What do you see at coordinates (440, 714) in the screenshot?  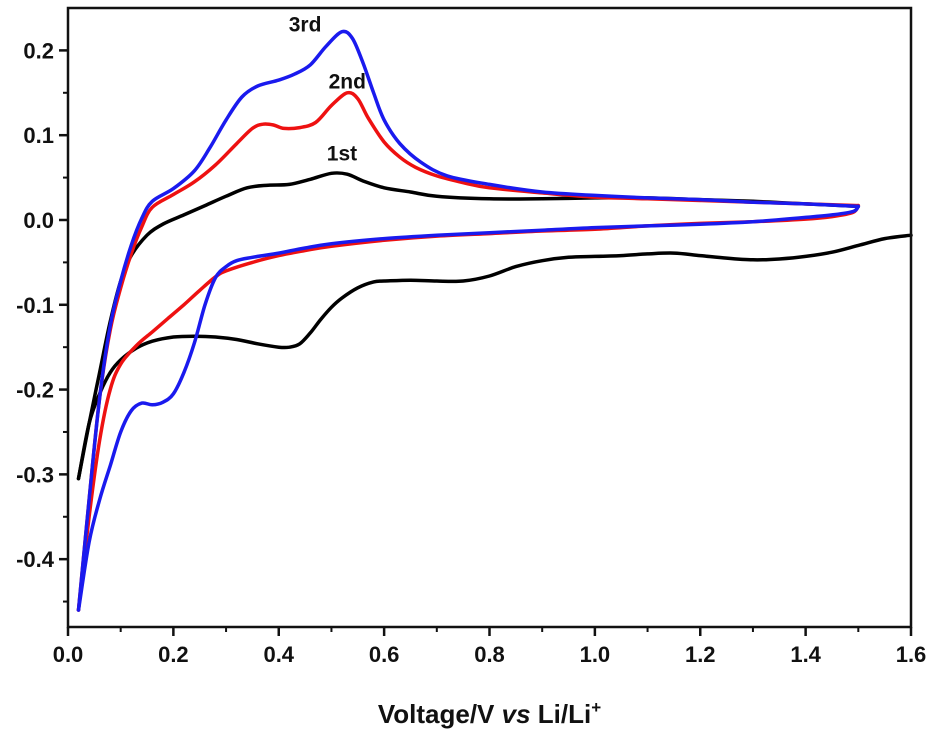 I see `x-axis-title-pre: Voltage/V` at bounding box center [440, 714].